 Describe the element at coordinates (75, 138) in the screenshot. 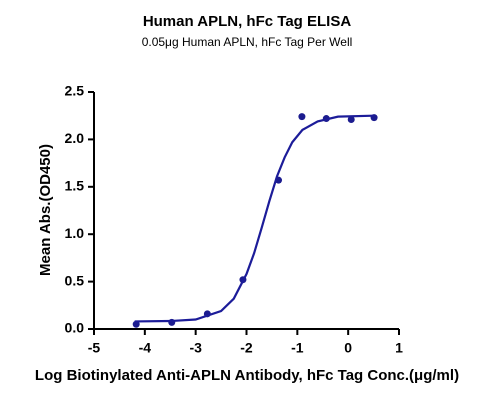

I see `y-tick-label: 2.0` at that location.